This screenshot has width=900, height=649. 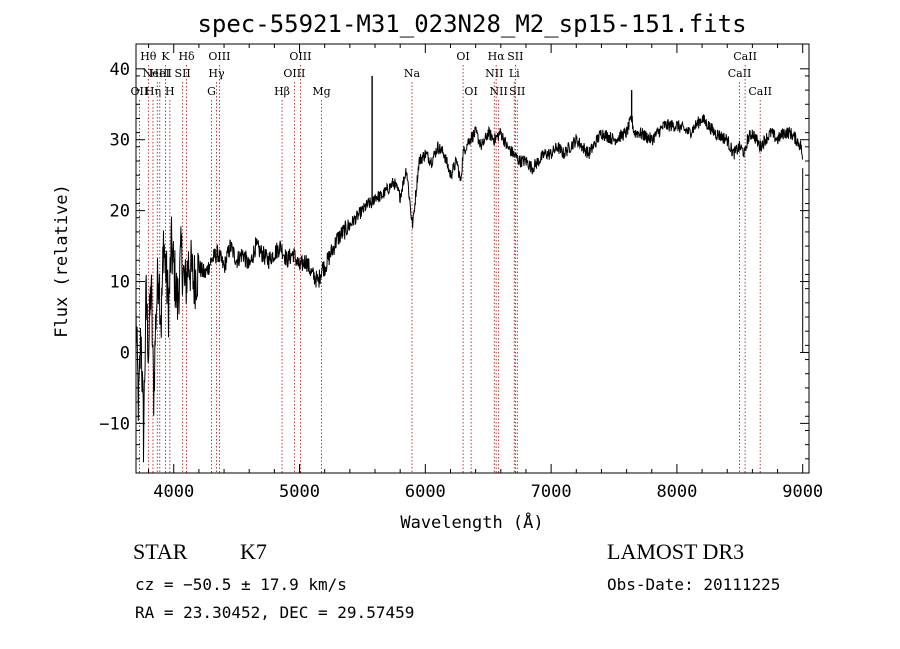 What do you see at coordinates (114, 424) in the screenshot?
I see `y-tick-label: −10` at bounding box center [114, 424].